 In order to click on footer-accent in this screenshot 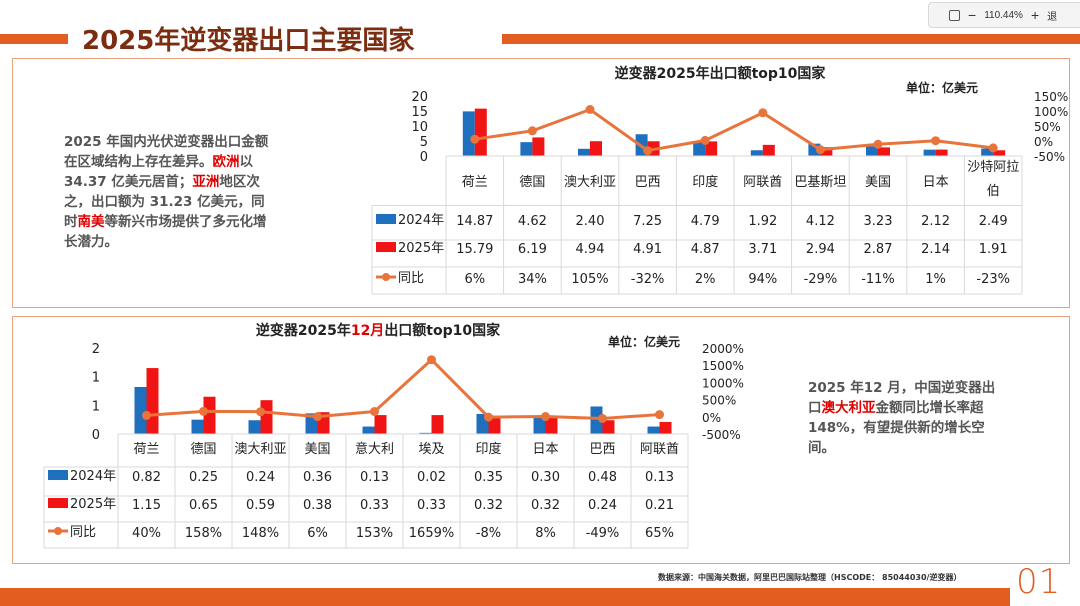, I will do `click(505, 597)`.